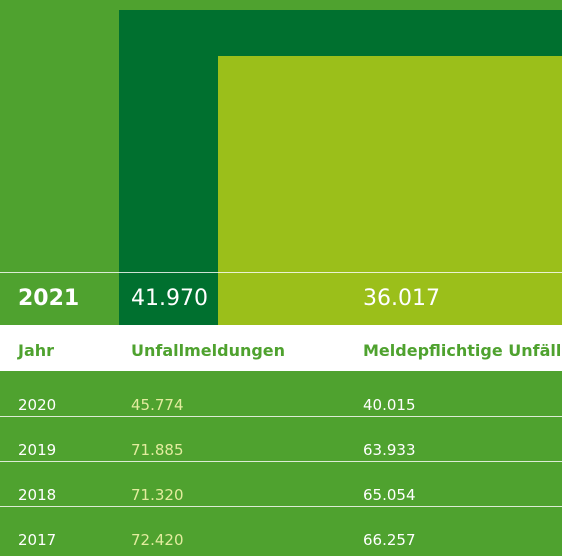 The width and height of the screenshot is (562, 556). What do you see at coordinates (389, 495) in the screenshot?
I see `table-cell: 65.054` at bounding box center [389, 495].